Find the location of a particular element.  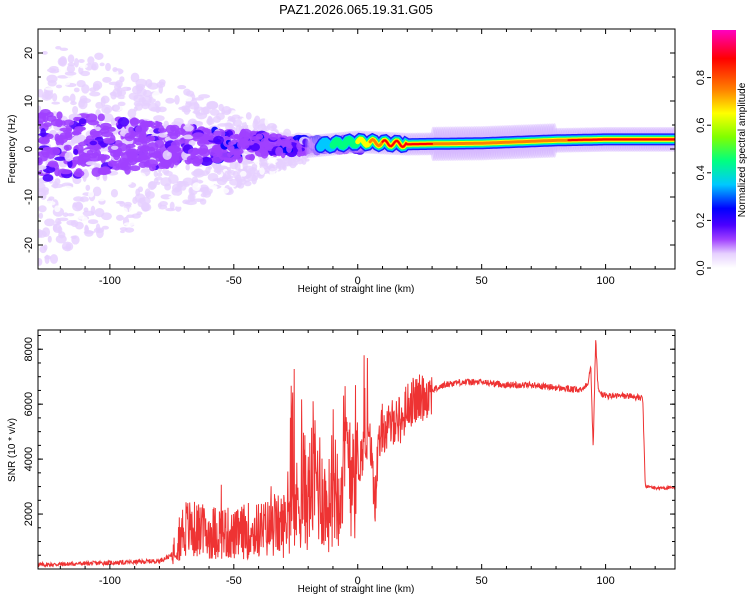

spectrogram-ytick-label: -20 is located at coordinates (29, 245).